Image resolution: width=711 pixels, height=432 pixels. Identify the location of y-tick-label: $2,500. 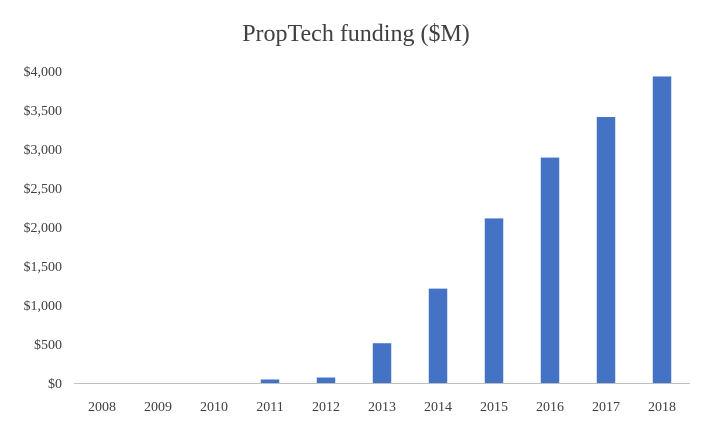
(43, 189).